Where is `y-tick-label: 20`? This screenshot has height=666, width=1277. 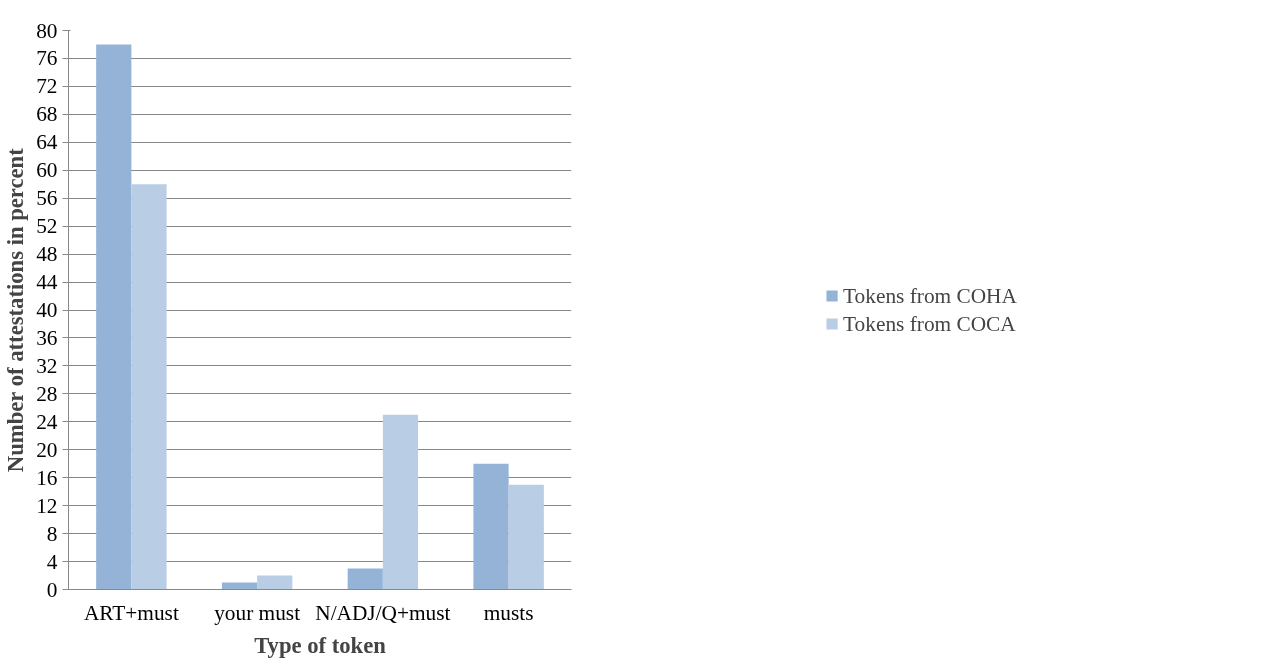 y-tick-label: 20 is located at coordinates (47, 449).